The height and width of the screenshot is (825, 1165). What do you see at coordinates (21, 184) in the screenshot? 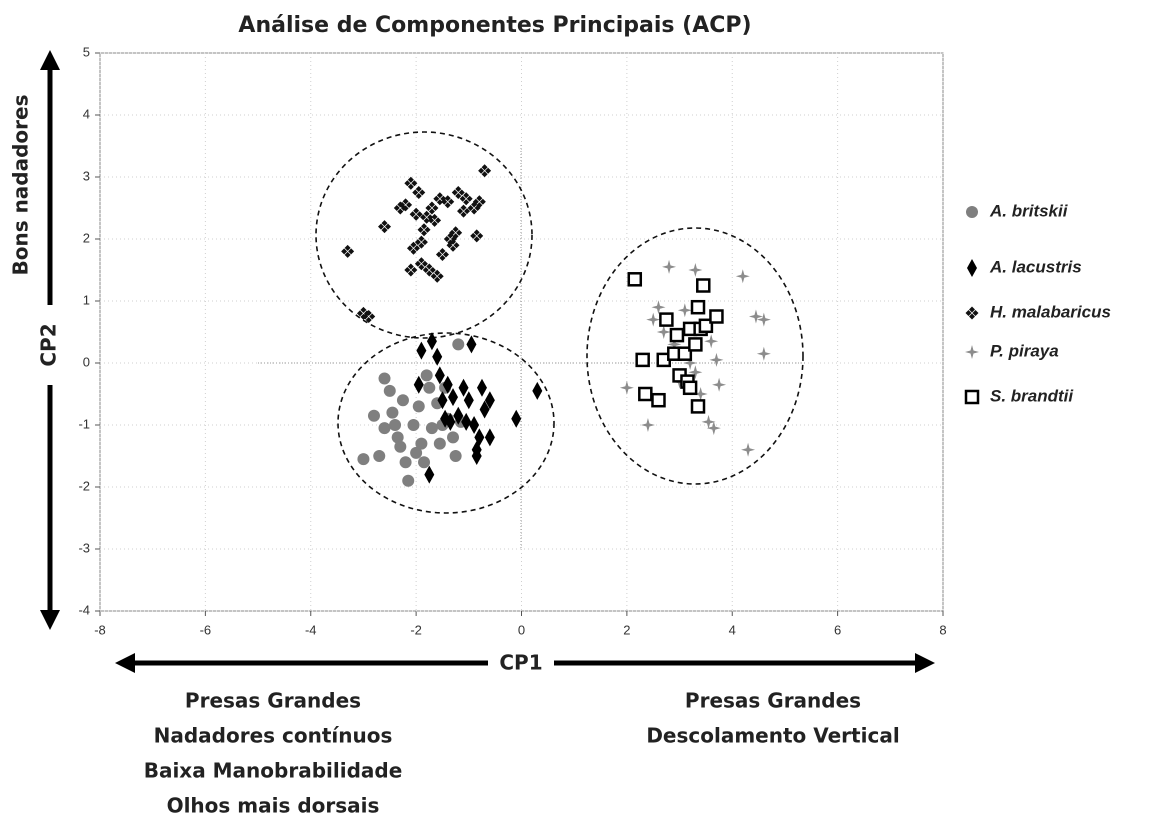
I see `y-annotation: Bons nadadores` at bounding box center [21, 184].